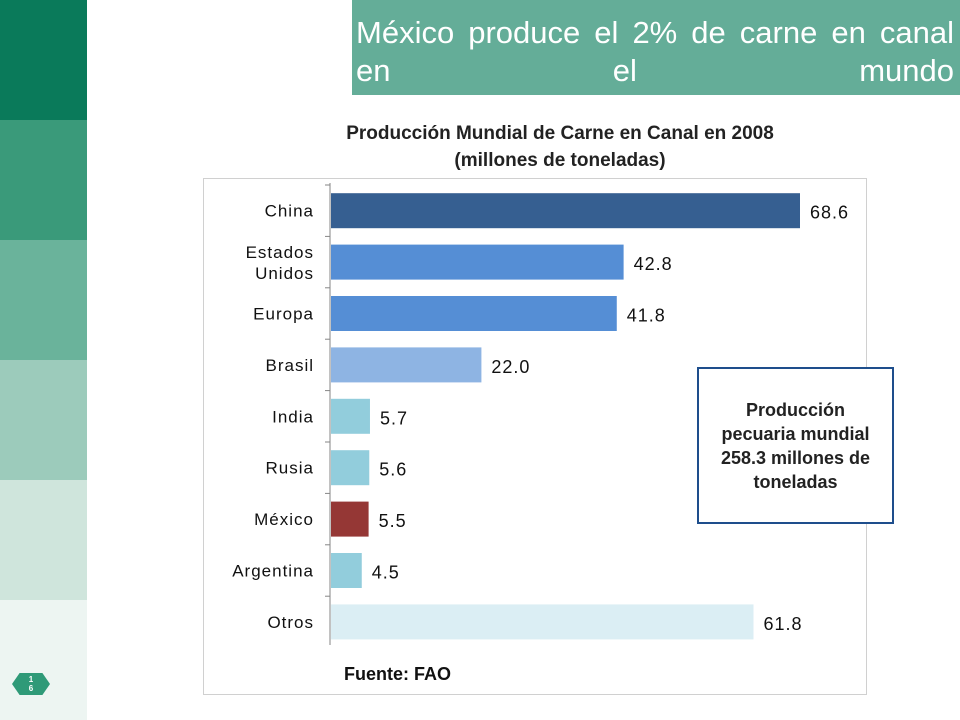 Image resolution: width=960 pixels, height=720 pixels. What do you see at coordinates (289, 365) in the screenshot?
I see `category-label: Brasil` at bounding box center [289, 365].